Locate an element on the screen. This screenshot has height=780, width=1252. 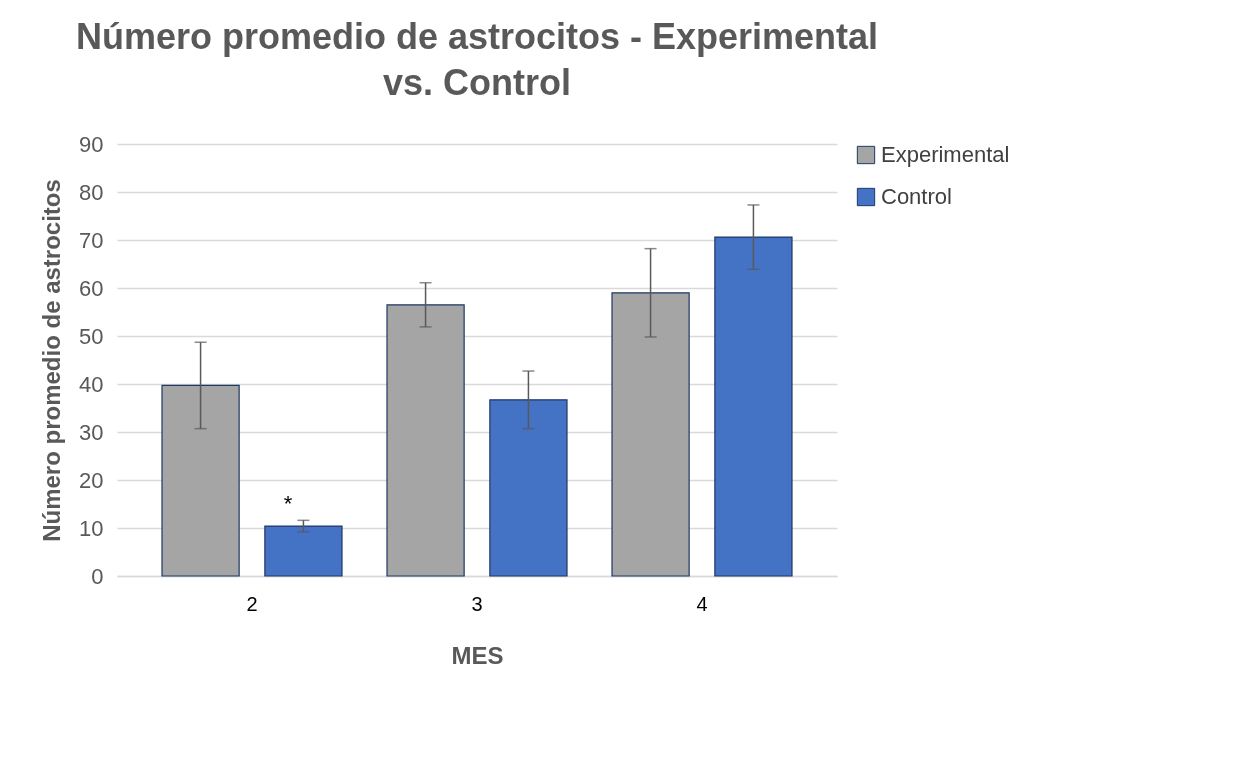
annotation: * is located at coordinates (288, 504).